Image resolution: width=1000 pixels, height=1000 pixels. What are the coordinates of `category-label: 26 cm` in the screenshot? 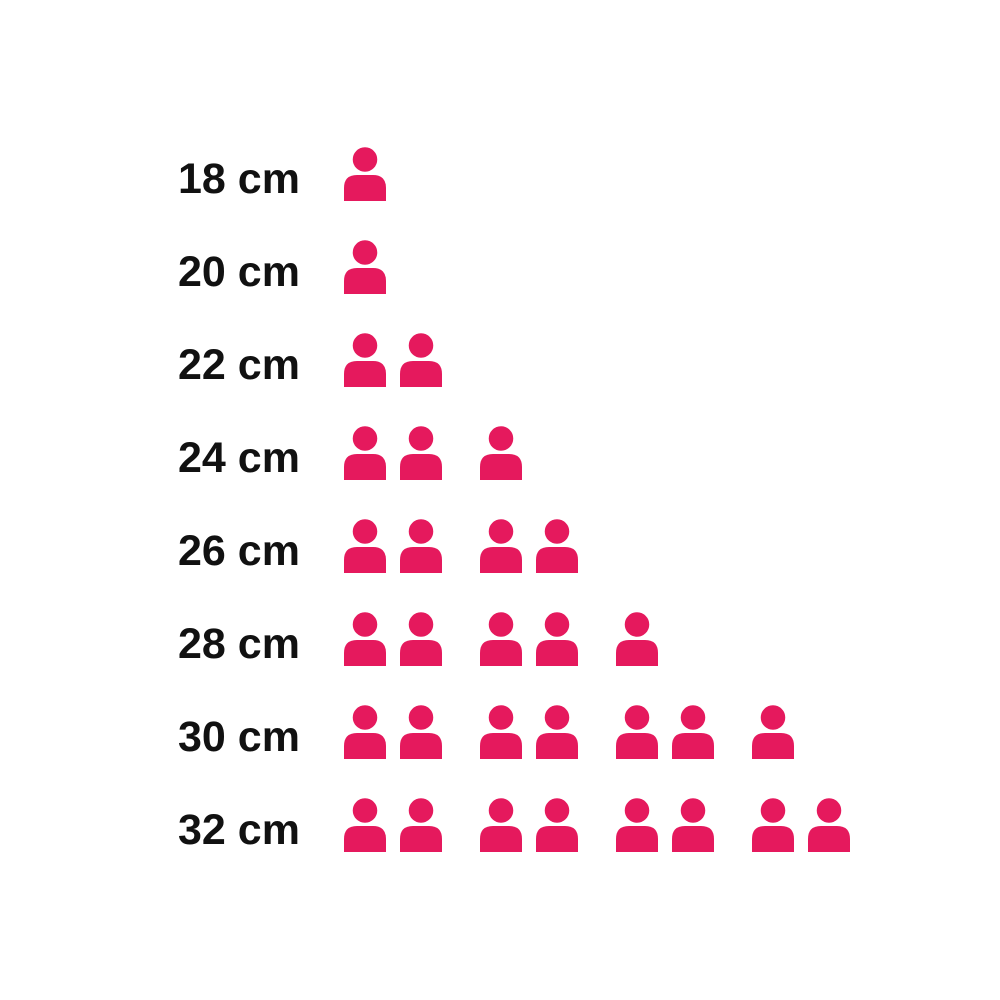 It's located at (239, 550).